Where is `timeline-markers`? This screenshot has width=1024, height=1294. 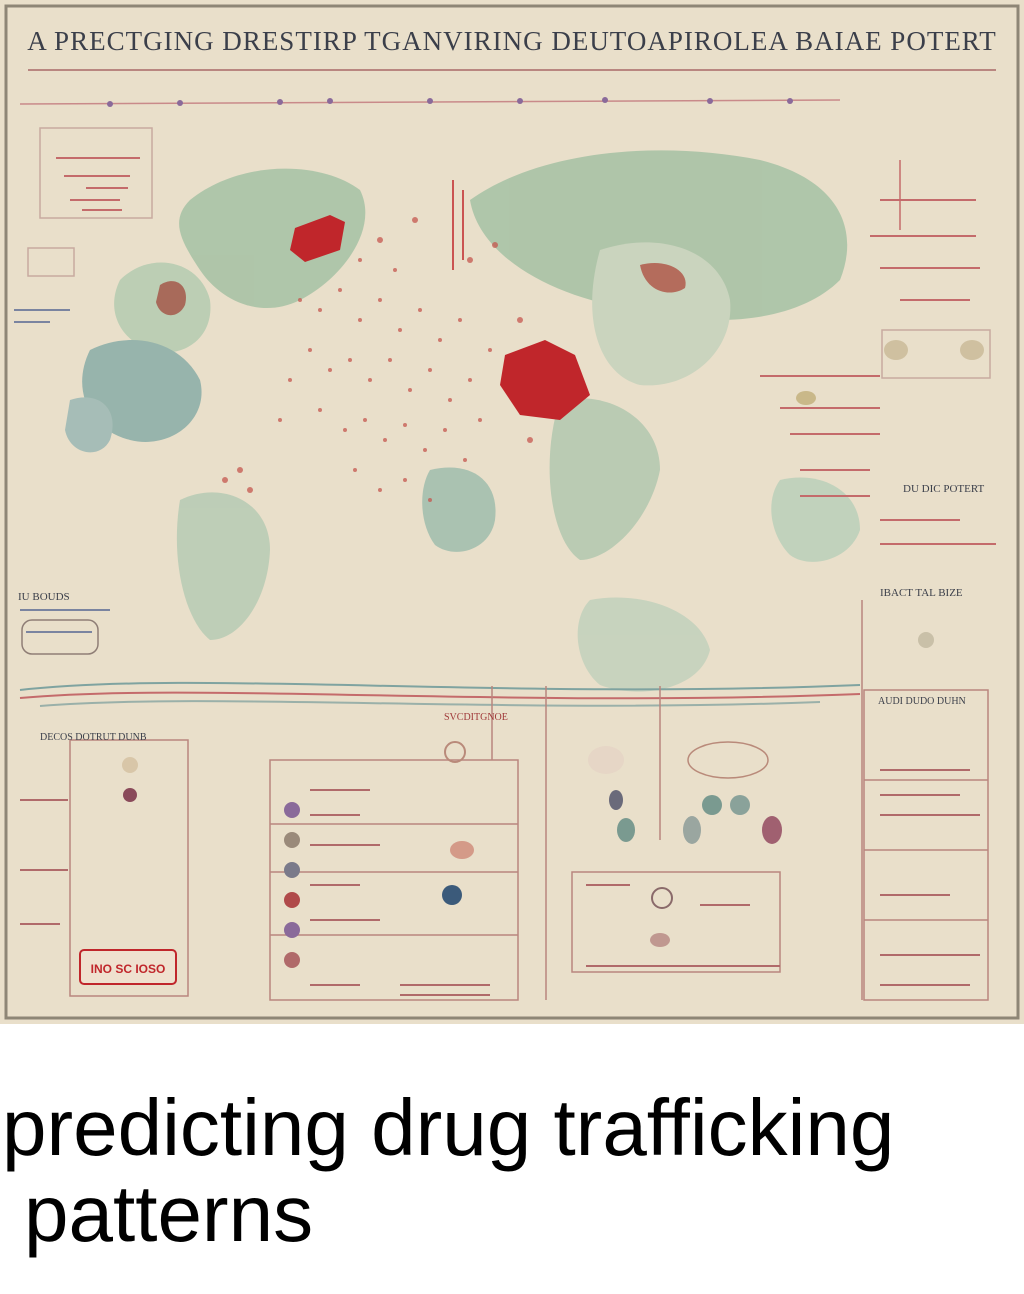
timeline-markers is located at coordinates (450, 102).